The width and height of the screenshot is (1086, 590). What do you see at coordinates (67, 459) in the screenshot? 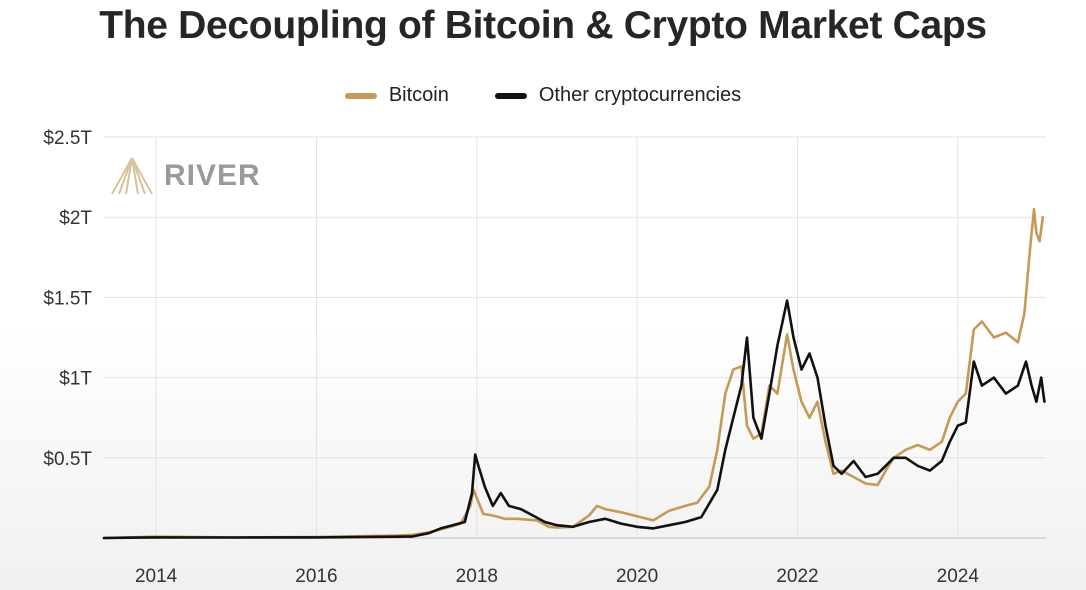
I see `y-tick-label: $0.5T` at bounding box center [67, 459].